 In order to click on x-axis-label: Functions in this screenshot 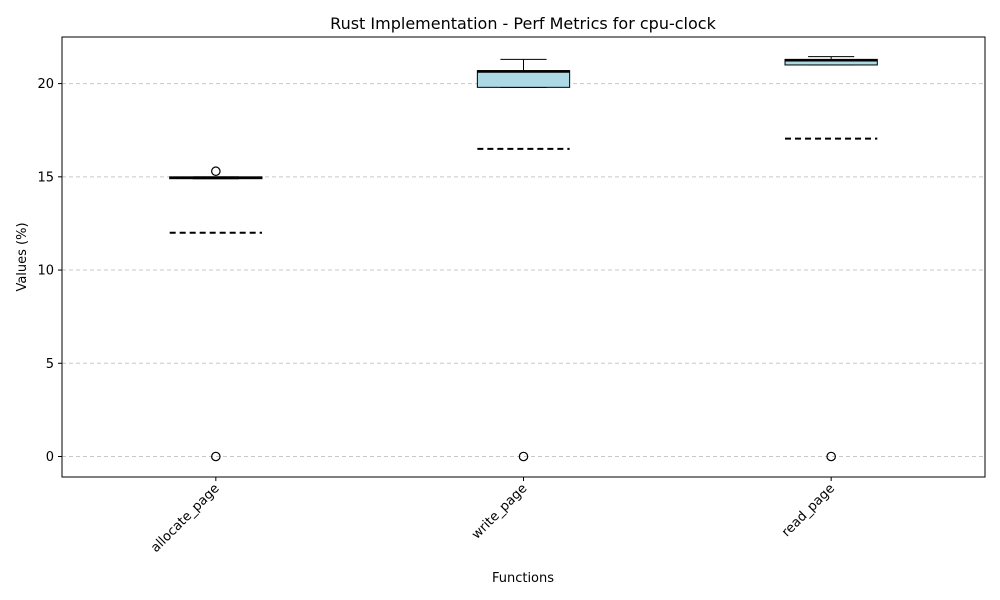, I will do `click(523, 578)`.